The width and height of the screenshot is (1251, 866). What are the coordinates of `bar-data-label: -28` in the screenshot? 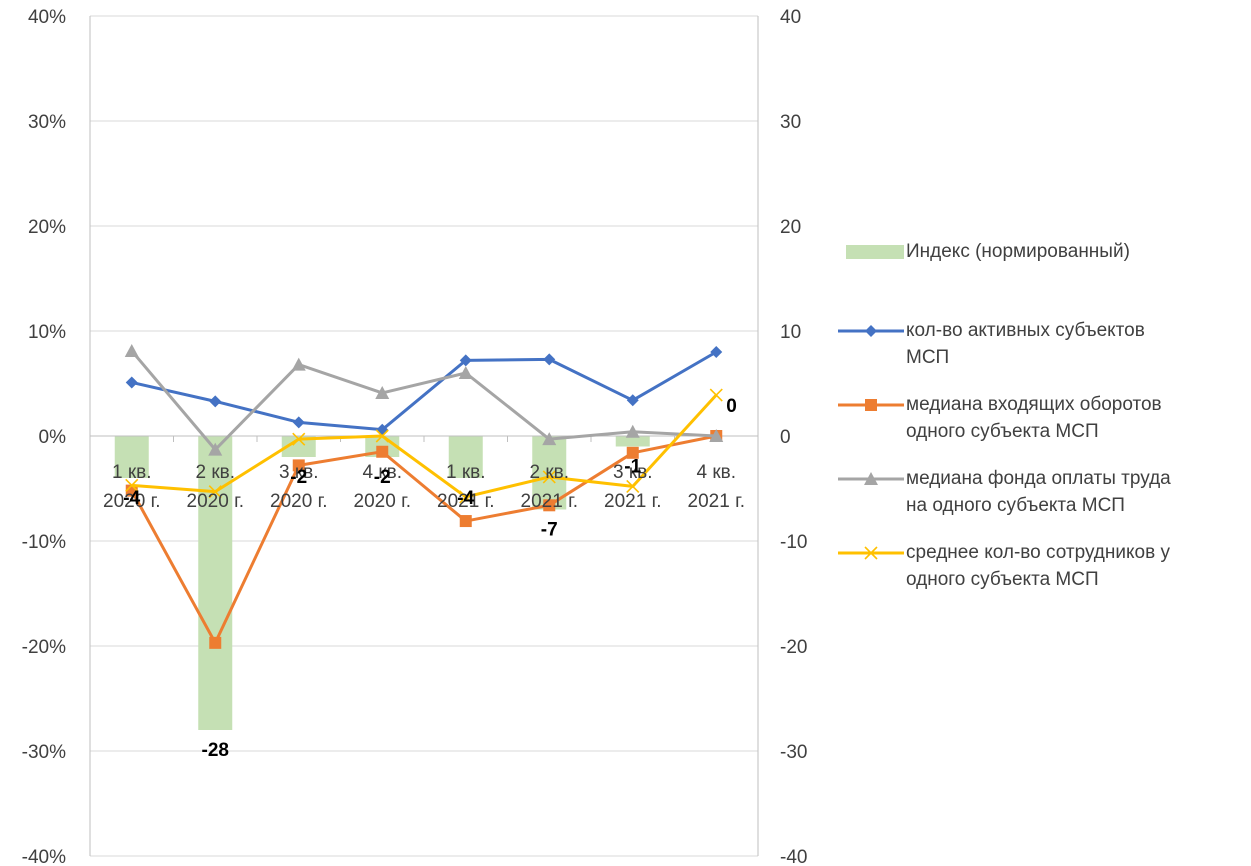 It's located at (215, 750).